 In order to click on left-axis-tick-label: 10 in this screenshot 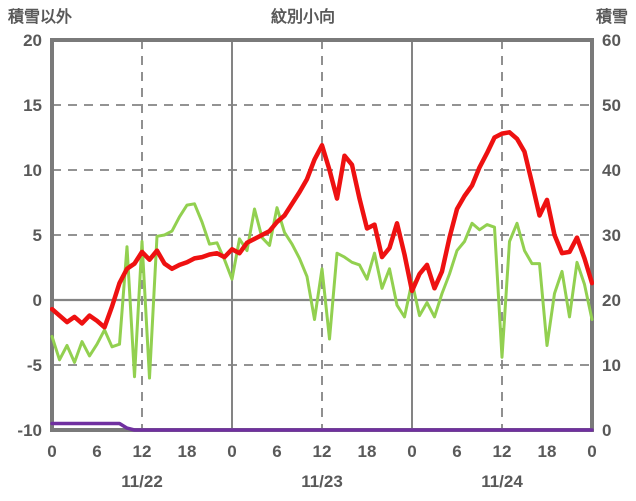, I will do `click(32, 170)`.